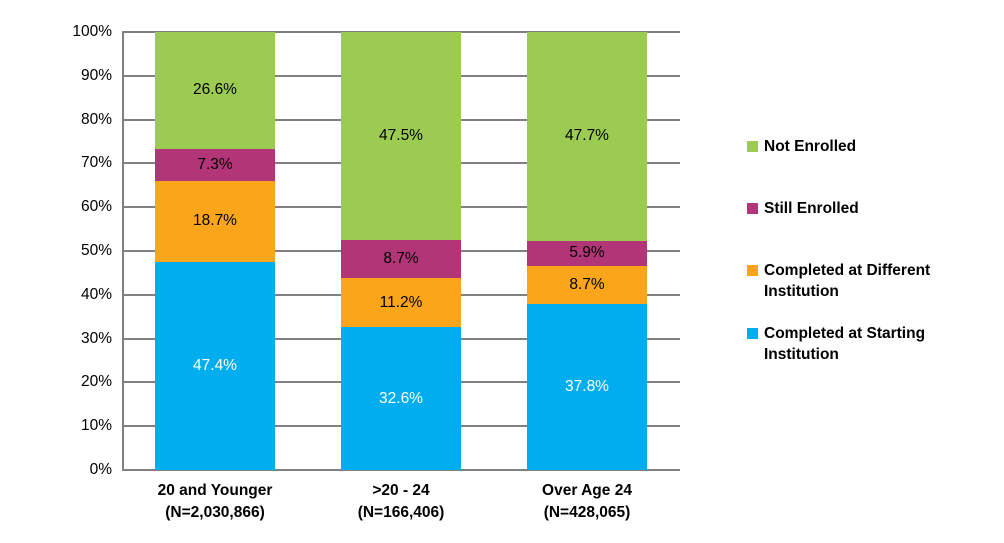 This screenshot has height=543, width=1004. I want to click on y-axis-tick-label: 60%, so click(96, 207).